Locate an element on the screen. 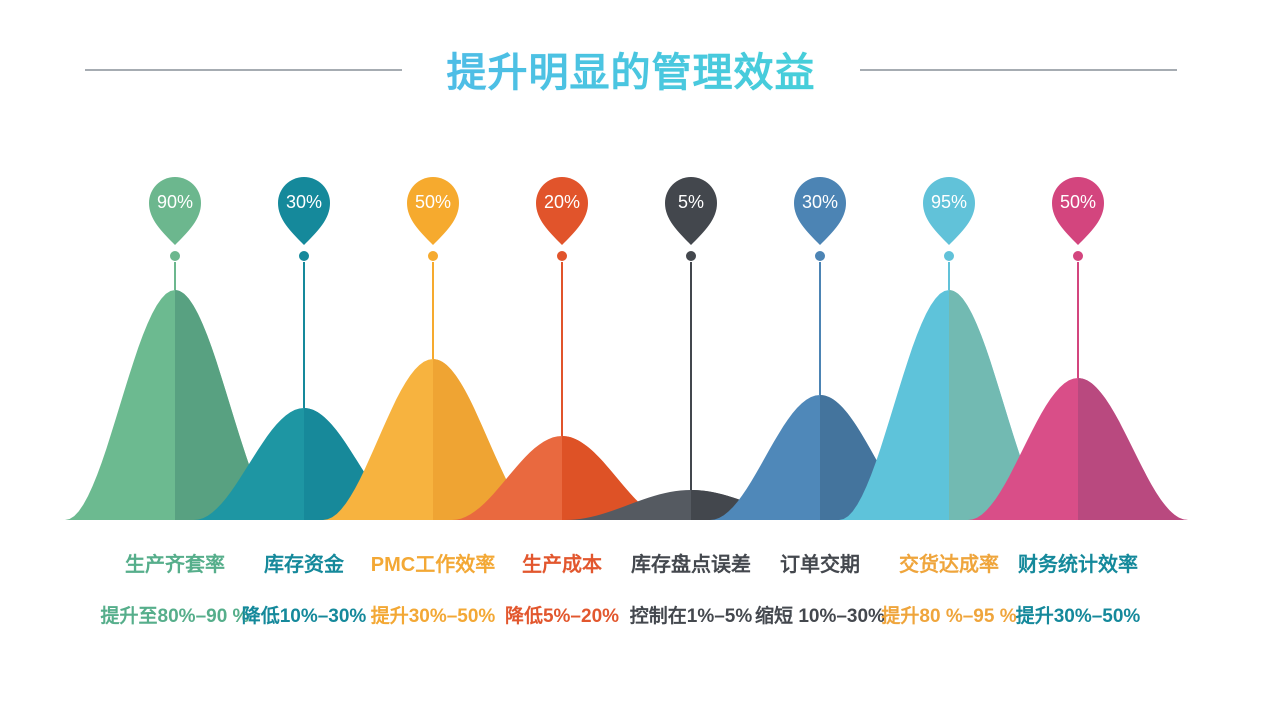  chart-item: 30% 订单交期 缩短 10%–30% is located at coordinates (820, 354).